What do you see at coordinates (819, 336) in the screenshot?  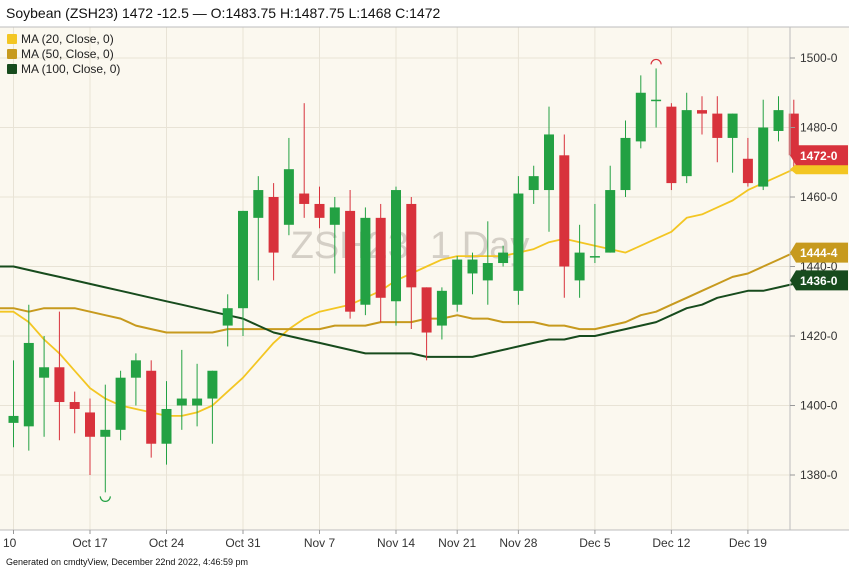 I see `y-tick-label: 1420-0` at bounding box center [819, 336].